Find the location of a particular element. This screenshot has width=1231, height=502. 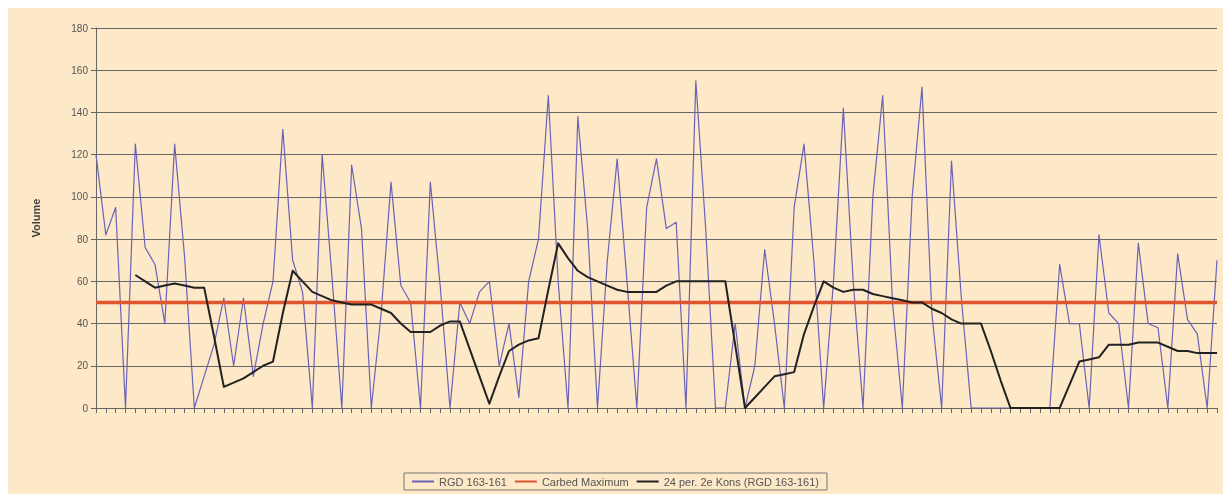

y-tick-label: 60 is located at coordinates (82, 281).